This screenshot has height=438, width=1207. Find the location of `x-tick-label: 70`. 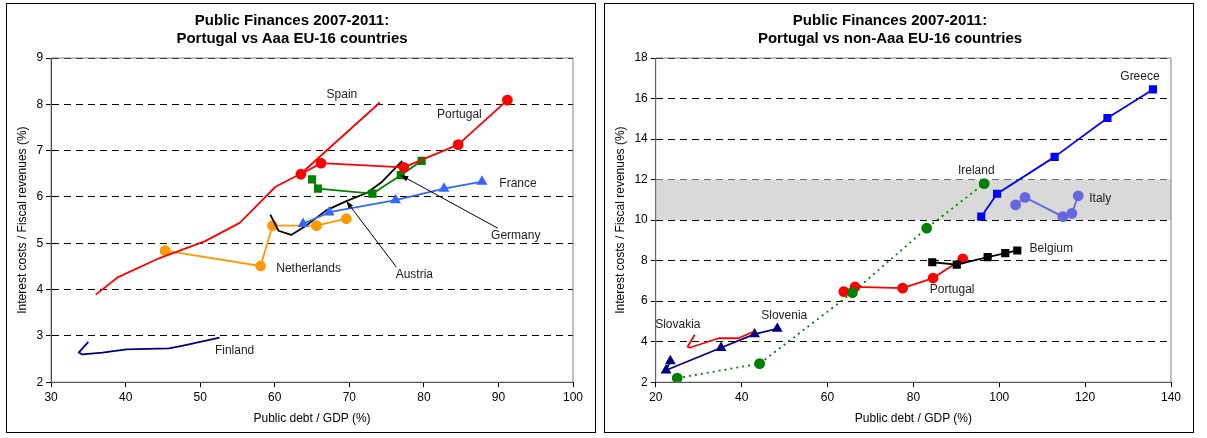

x-tick-label: 70 is located at coordinates (349, 396).